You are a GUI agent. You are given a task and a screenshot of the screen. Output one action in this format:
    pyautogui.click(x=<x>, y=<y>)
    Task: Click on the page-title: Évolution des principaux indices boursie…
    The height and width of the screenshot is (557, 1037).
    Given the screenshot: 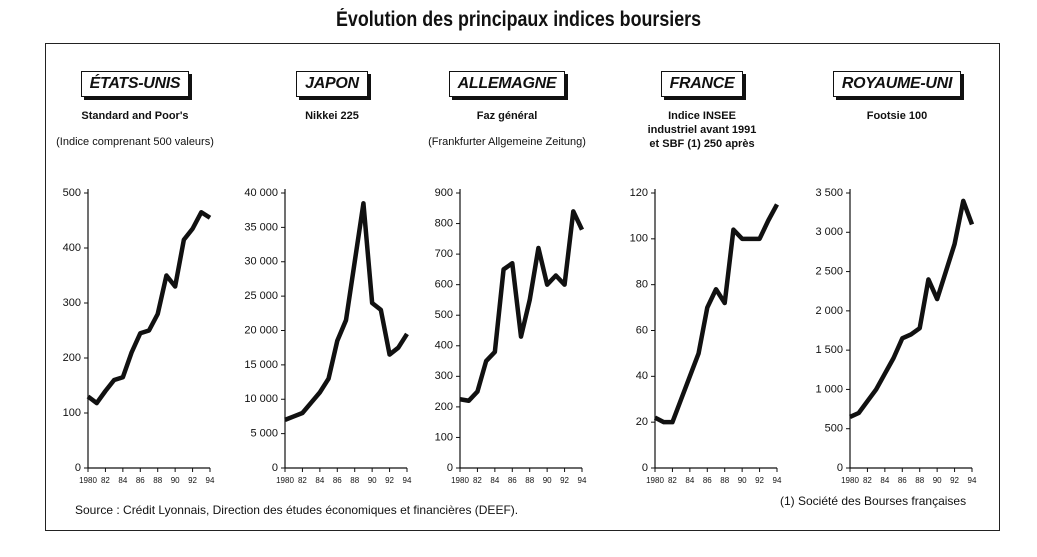 What is the action you would take?
    pyautogui.click(x=518, y=19)
    